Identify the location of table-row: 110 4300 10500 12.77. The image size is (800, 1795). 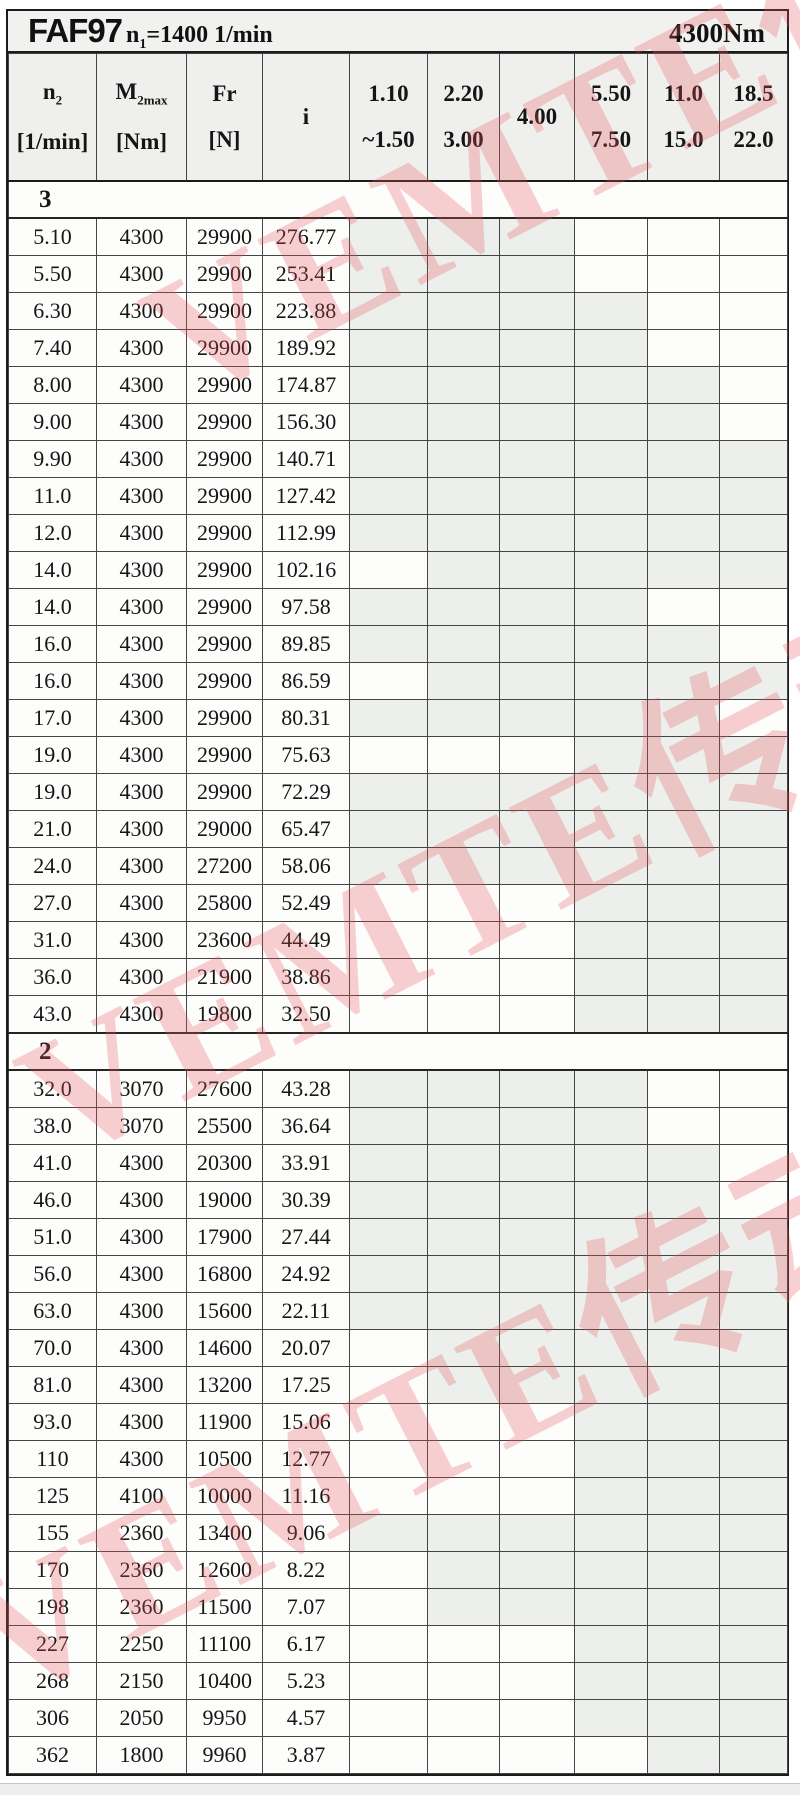
(398, 1459).